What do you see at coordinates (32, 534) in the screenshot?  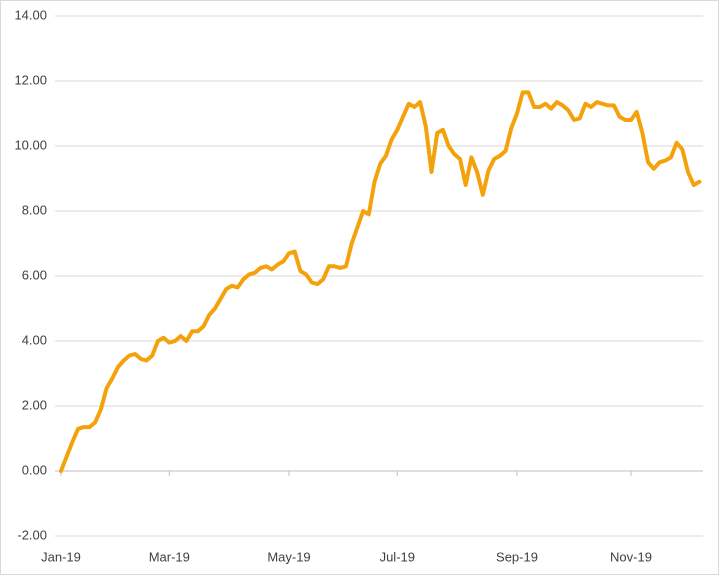 I see `y-tick-label: -2.00` at bounding box center [32, 534].